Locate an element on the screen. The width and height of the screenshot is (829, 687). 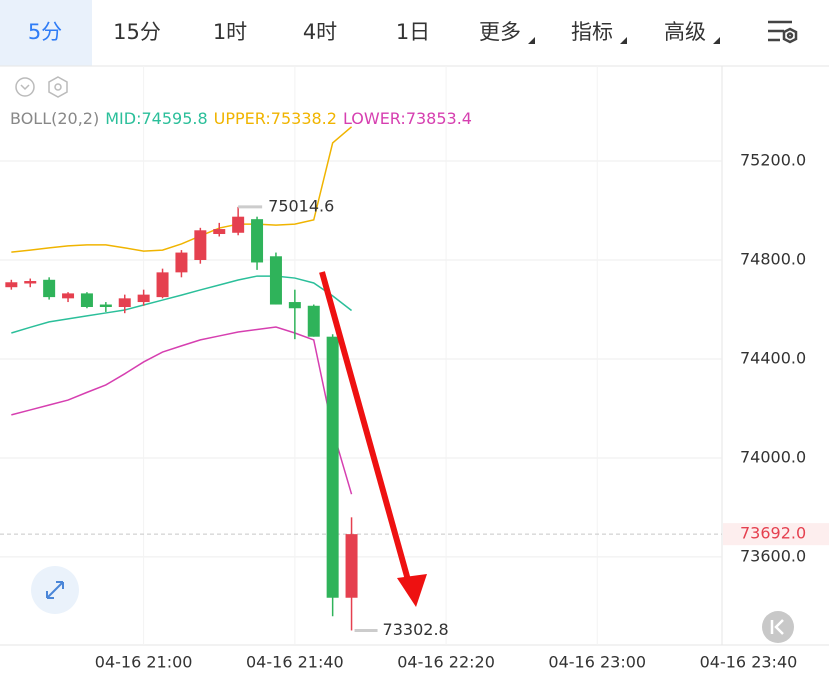
fullscreen-icon is located at coordinates (55, 590).